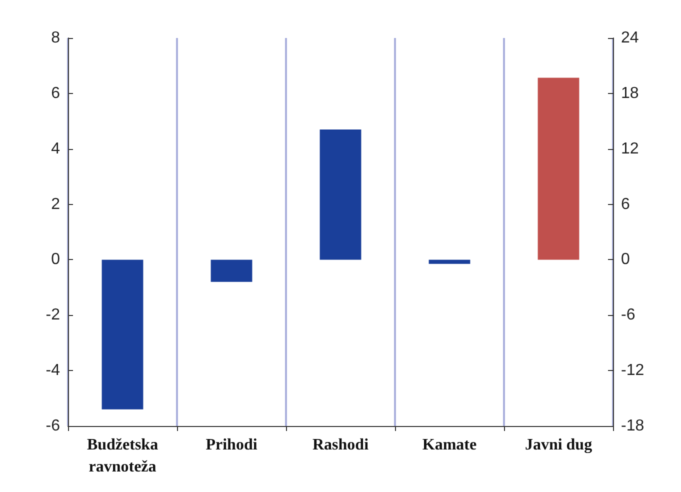 The width and height of the screenshot is (681, 492). Describe the element at coordinates (122, 456) in the screenshot. I see `x-tick-label: Budžetska ravnoteža` at that location.